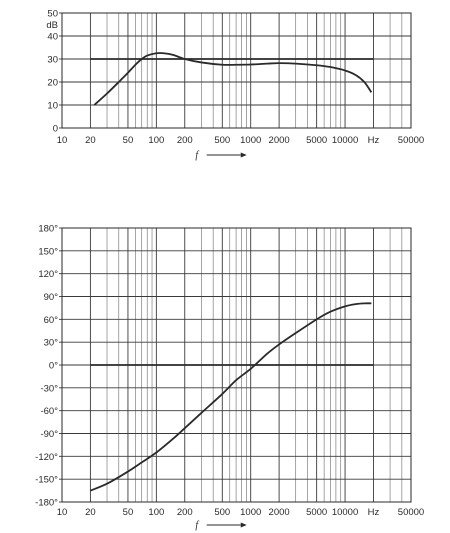  What do you see at coordinates (55, 129) in the screenshot?
I see `y-tick-label: 0` at bounding box center [55, 129].